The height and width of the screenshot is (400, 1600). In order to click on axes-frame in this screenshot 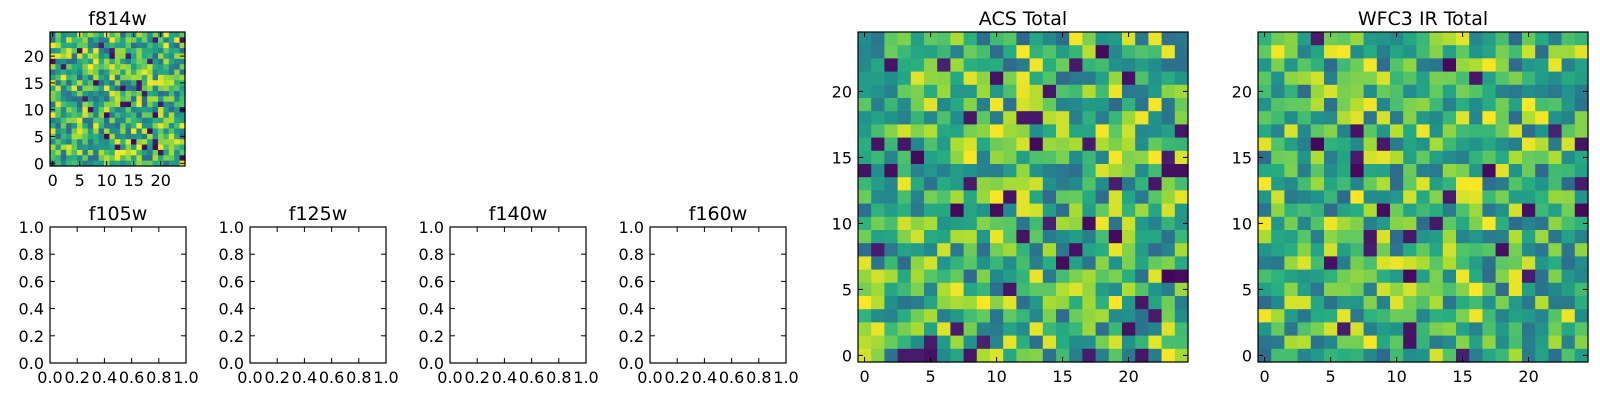, I will do `click(118, 295)`.